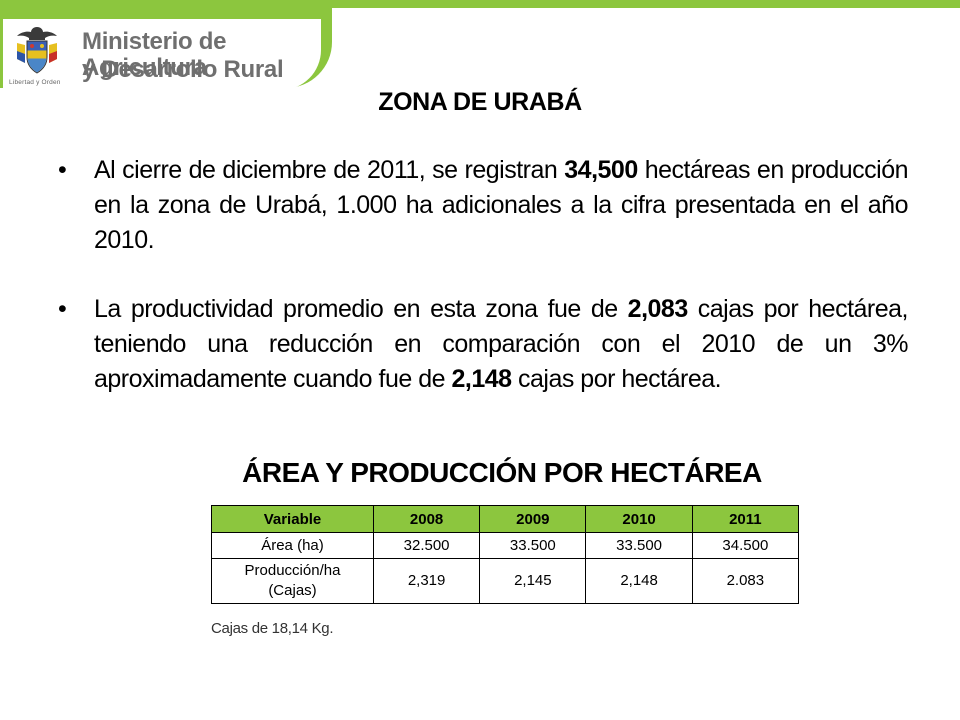  What do you see at coordinates (658, 309) in the screenshot?
I see `bullet-bold-value: 2,083` at bounding box center [658, 309].